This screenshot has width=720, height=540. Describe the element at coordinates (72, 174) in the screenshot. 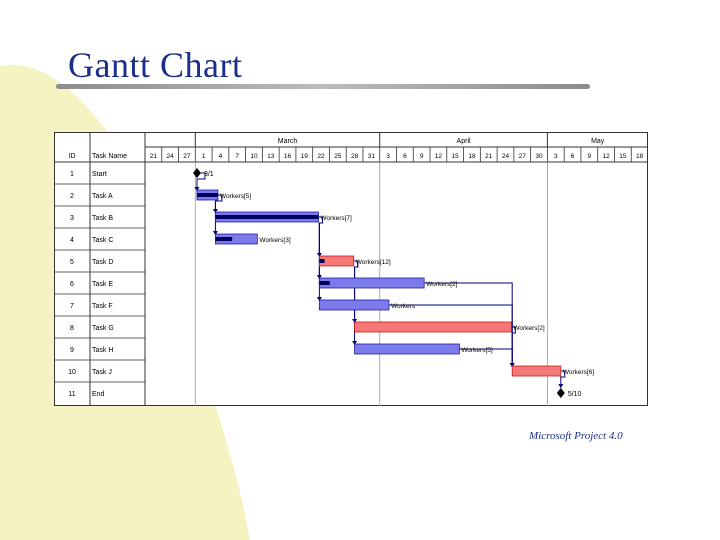

I see `task-id: 1` at that location.